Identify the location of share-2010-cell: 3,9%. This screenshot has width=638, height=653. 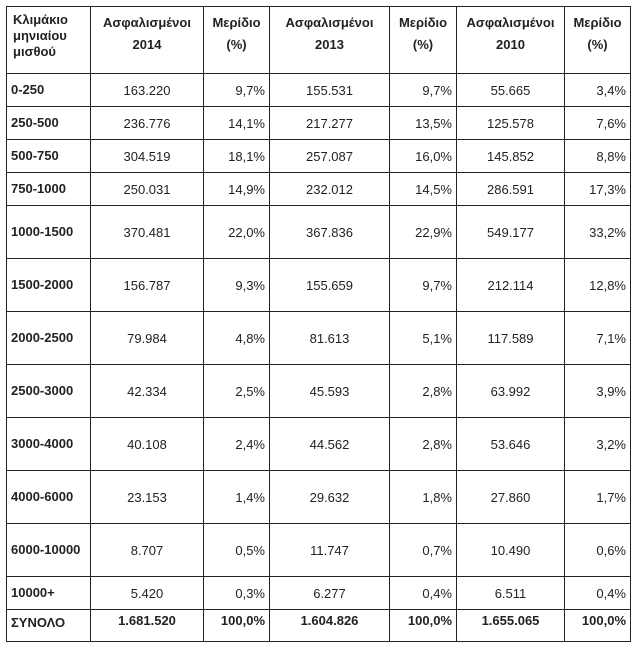
(597, 391).